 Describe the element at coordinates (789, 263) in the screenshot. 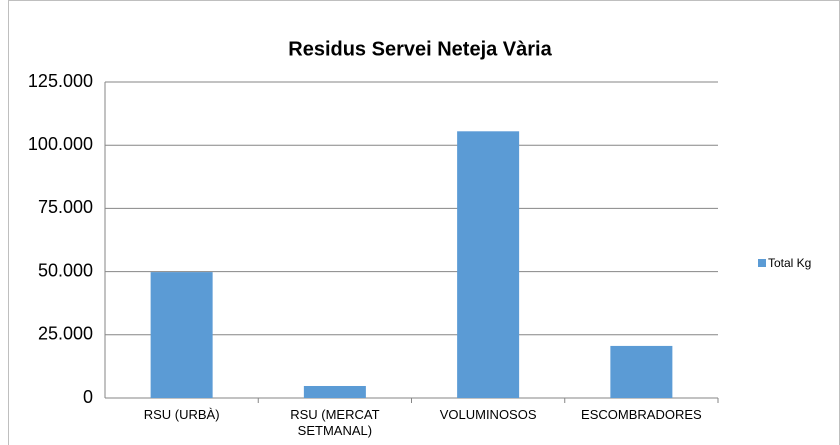

I see `legend-label: Total Kg` at that location.